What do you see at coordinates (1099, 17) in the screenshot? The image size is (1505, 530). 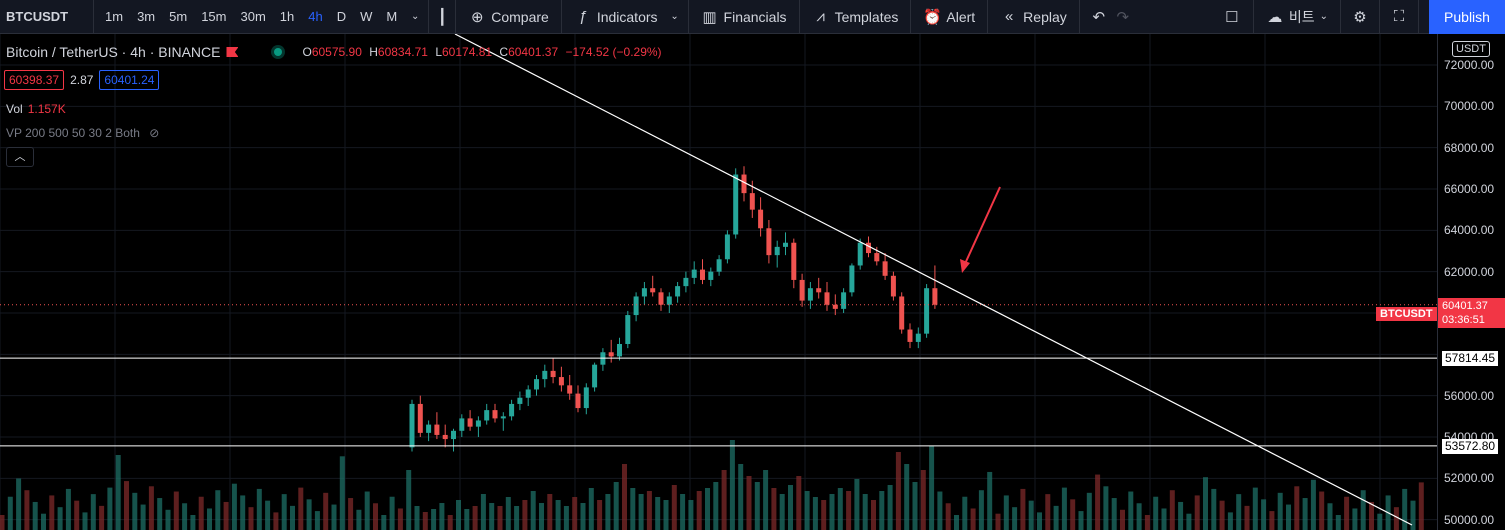 I see `undo-icon: ↶` at bounding box center [1099, 17].